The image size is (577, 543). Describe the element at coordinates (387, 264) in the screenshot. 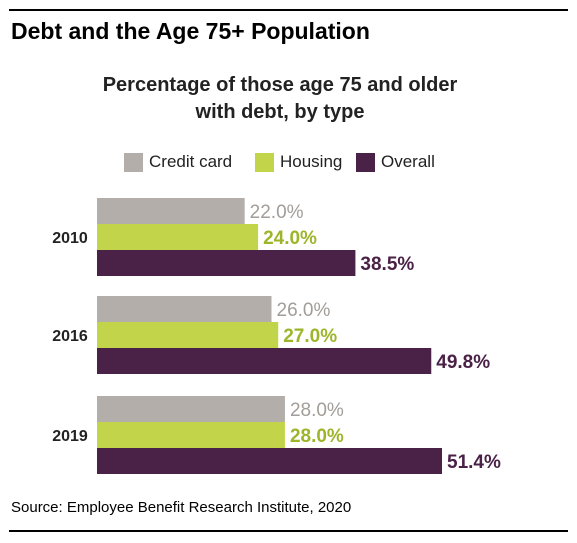

I see `data-label-overall-2010: 38.5%` at that location.